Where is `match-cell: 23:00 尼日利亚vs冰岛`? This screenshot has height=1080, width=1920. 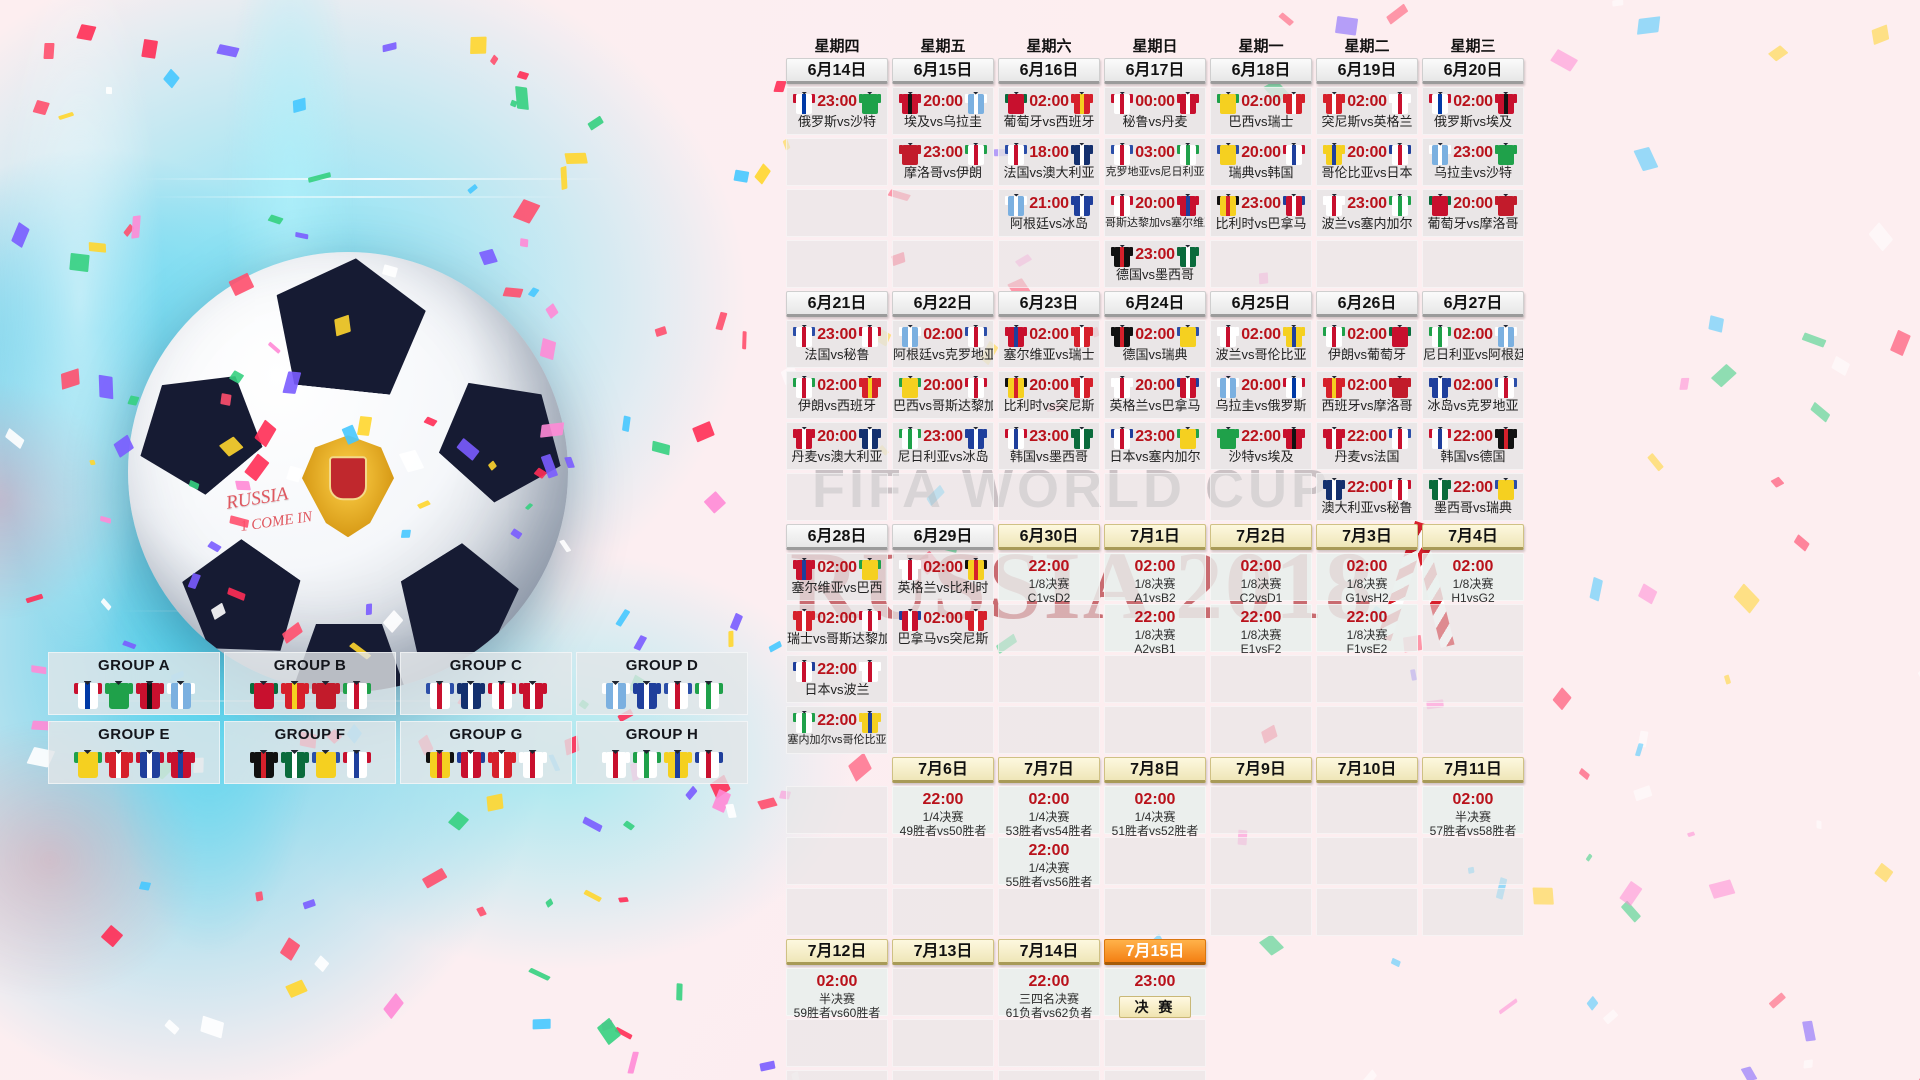
match-cell: 23:00 尼日利亚vs冰岛 is located at coordinates (943, 446).